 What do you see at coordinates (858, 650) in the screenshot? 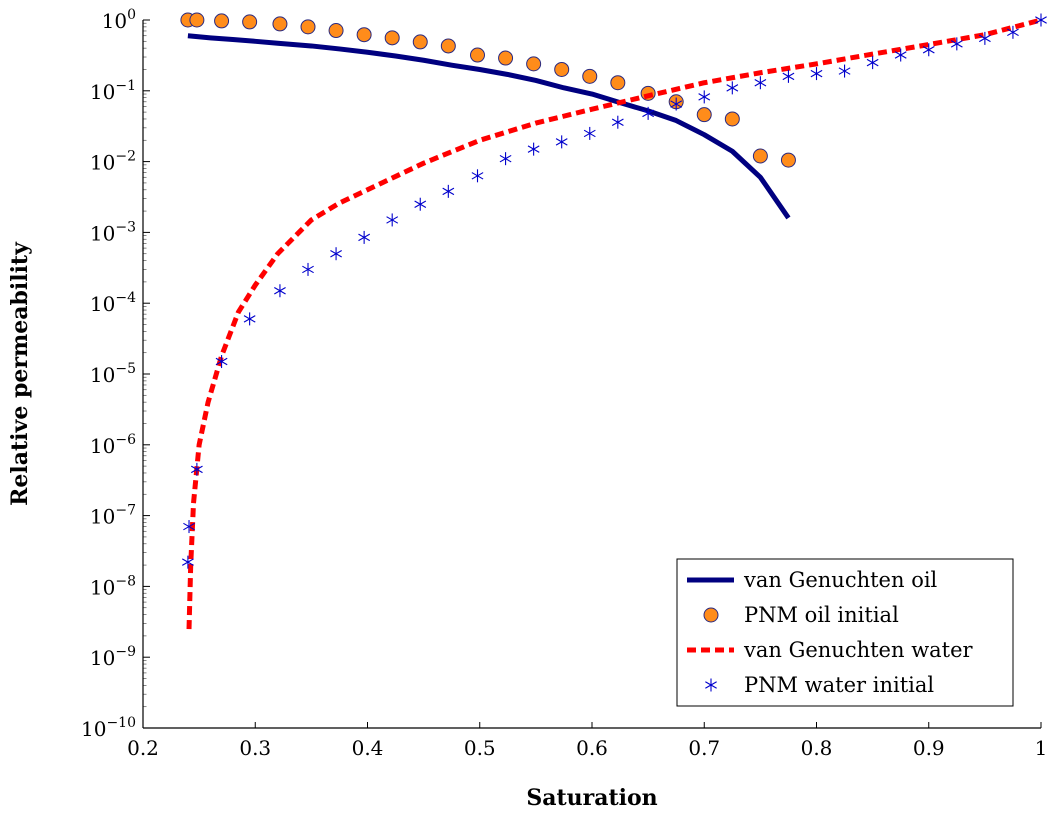
I see `legend-label: van Genuchten water` at bounding box center [858, 650].